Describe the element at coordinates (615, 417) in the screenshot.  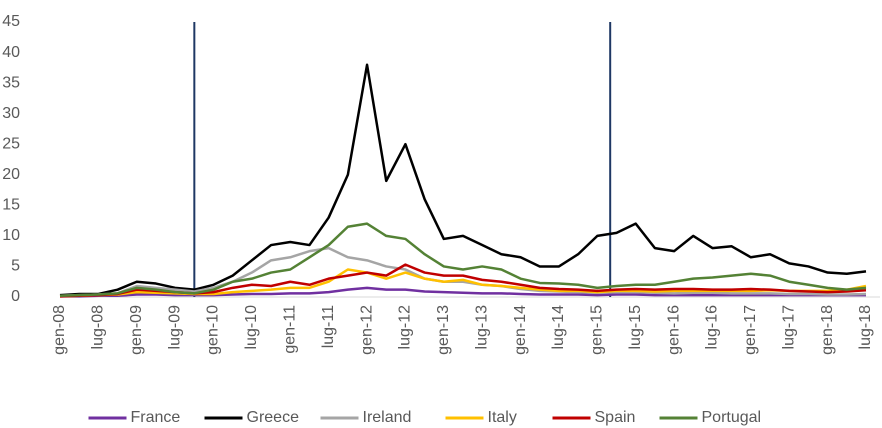
I see `legend-label: Spain` at that location.